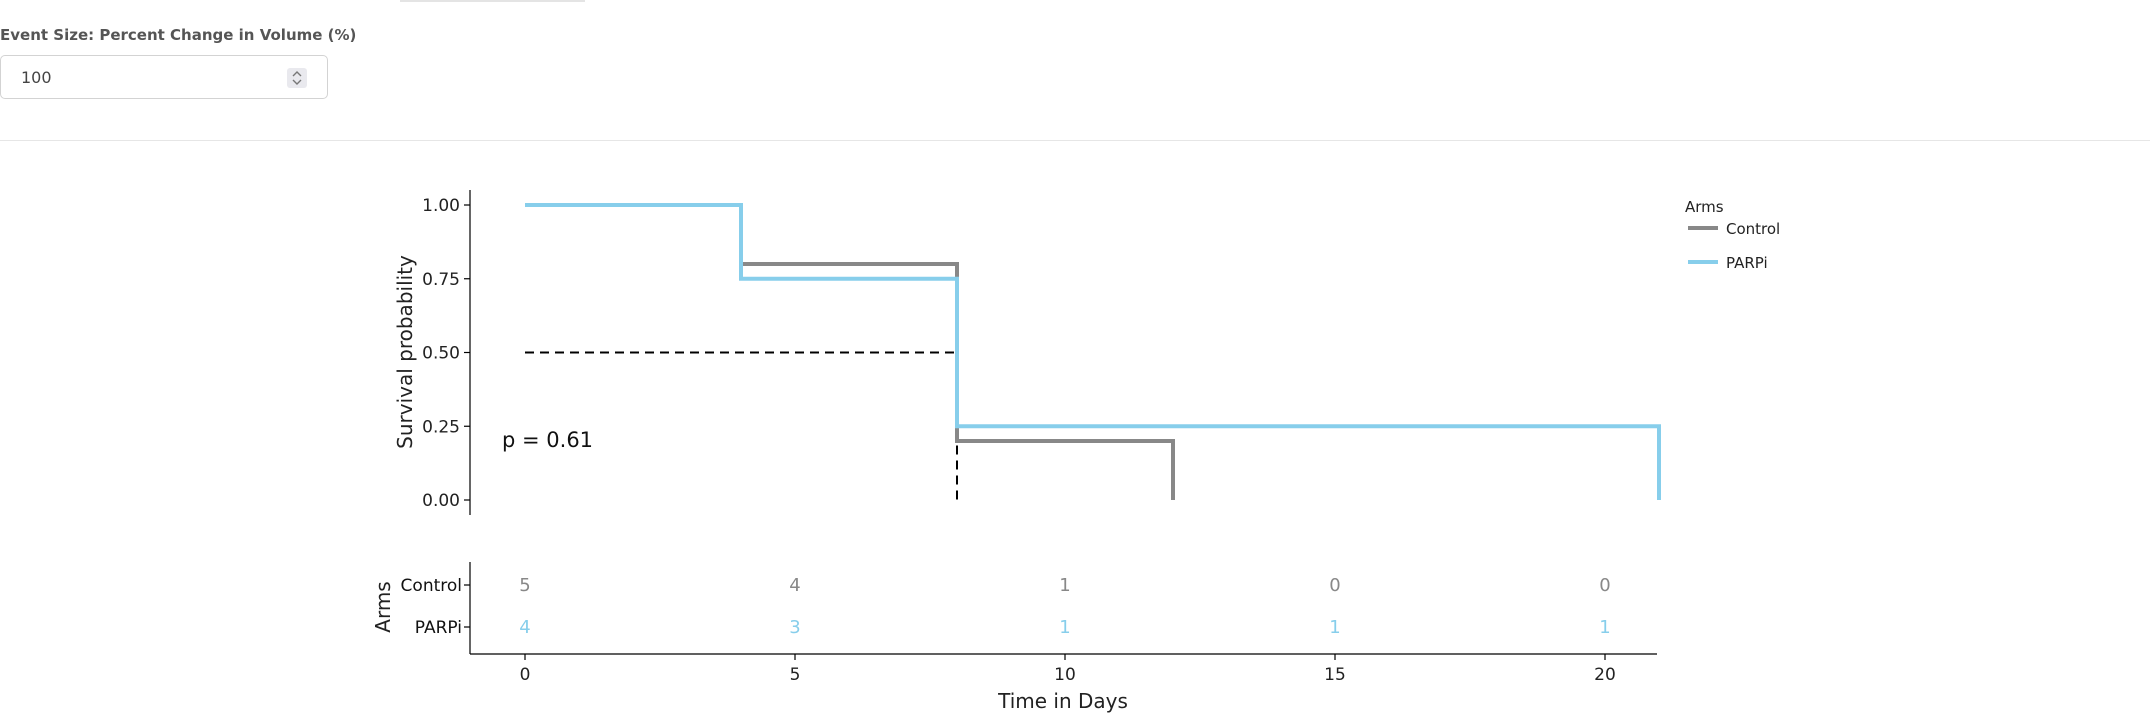 Image resolution: width=2150 pixels, height=714 pixels. Describe the element at coordinates (492, 1) in the screenshot. I see `top-tab-indicator` at that location.